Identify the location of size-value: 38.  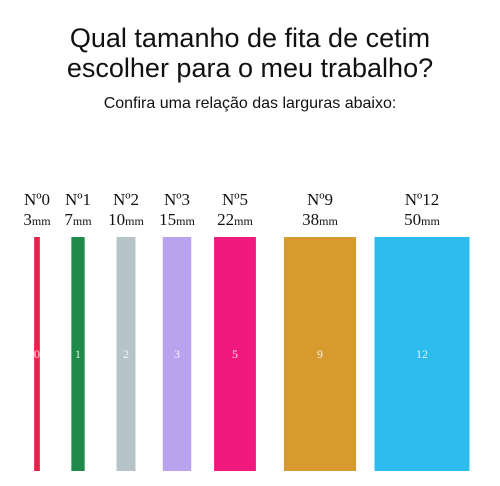
(310, 219).